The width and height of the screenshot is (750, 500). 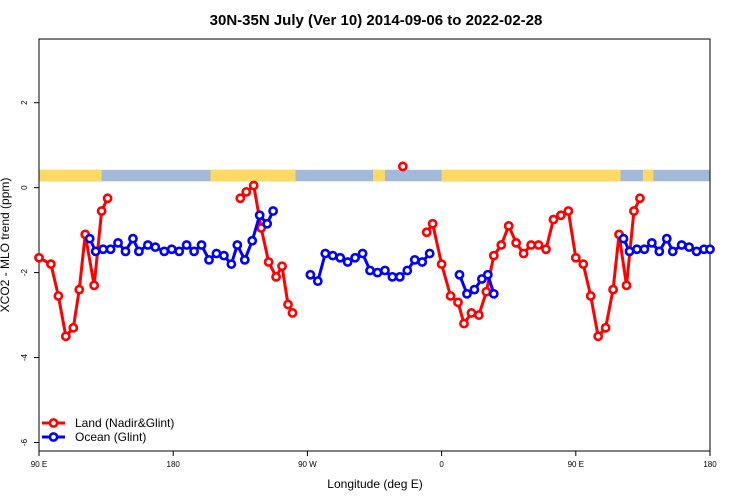 What do you see at coordinates (53, 423) in the screenshot?
I see `legend-land-marker` at bounding box center [53, 423].